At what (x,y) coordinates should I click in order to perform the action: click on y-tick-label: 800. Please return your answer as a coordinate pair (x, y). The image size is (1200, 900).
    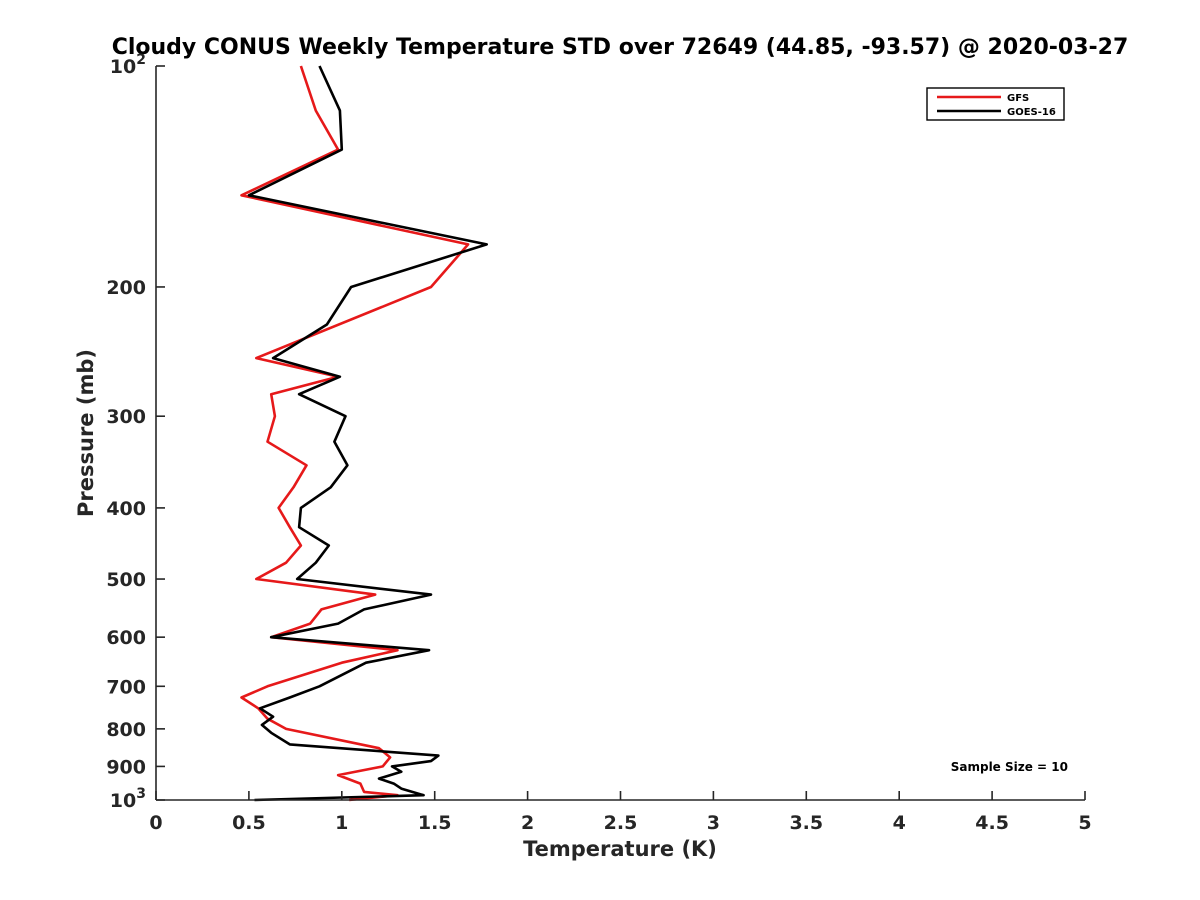
    Looking at the image, I should click on (126, 730).